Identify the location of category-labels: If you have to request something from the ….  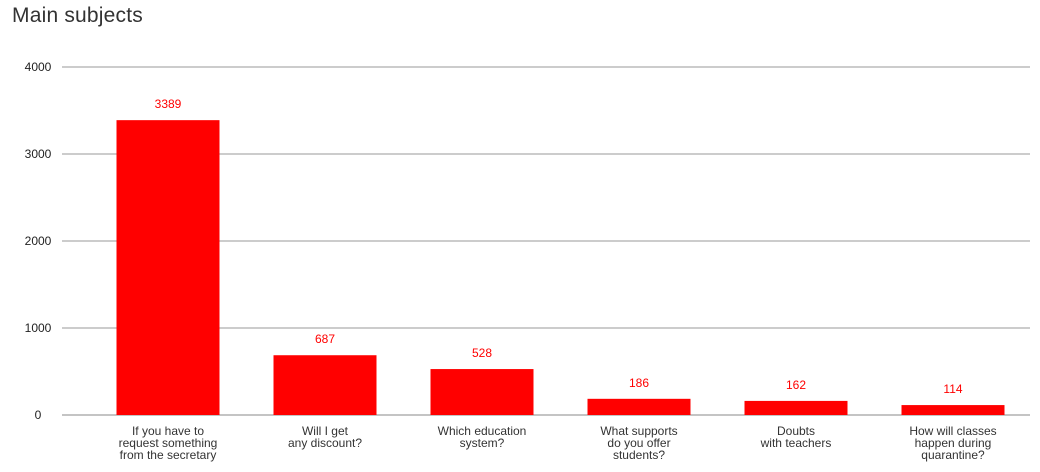
(558, 443).